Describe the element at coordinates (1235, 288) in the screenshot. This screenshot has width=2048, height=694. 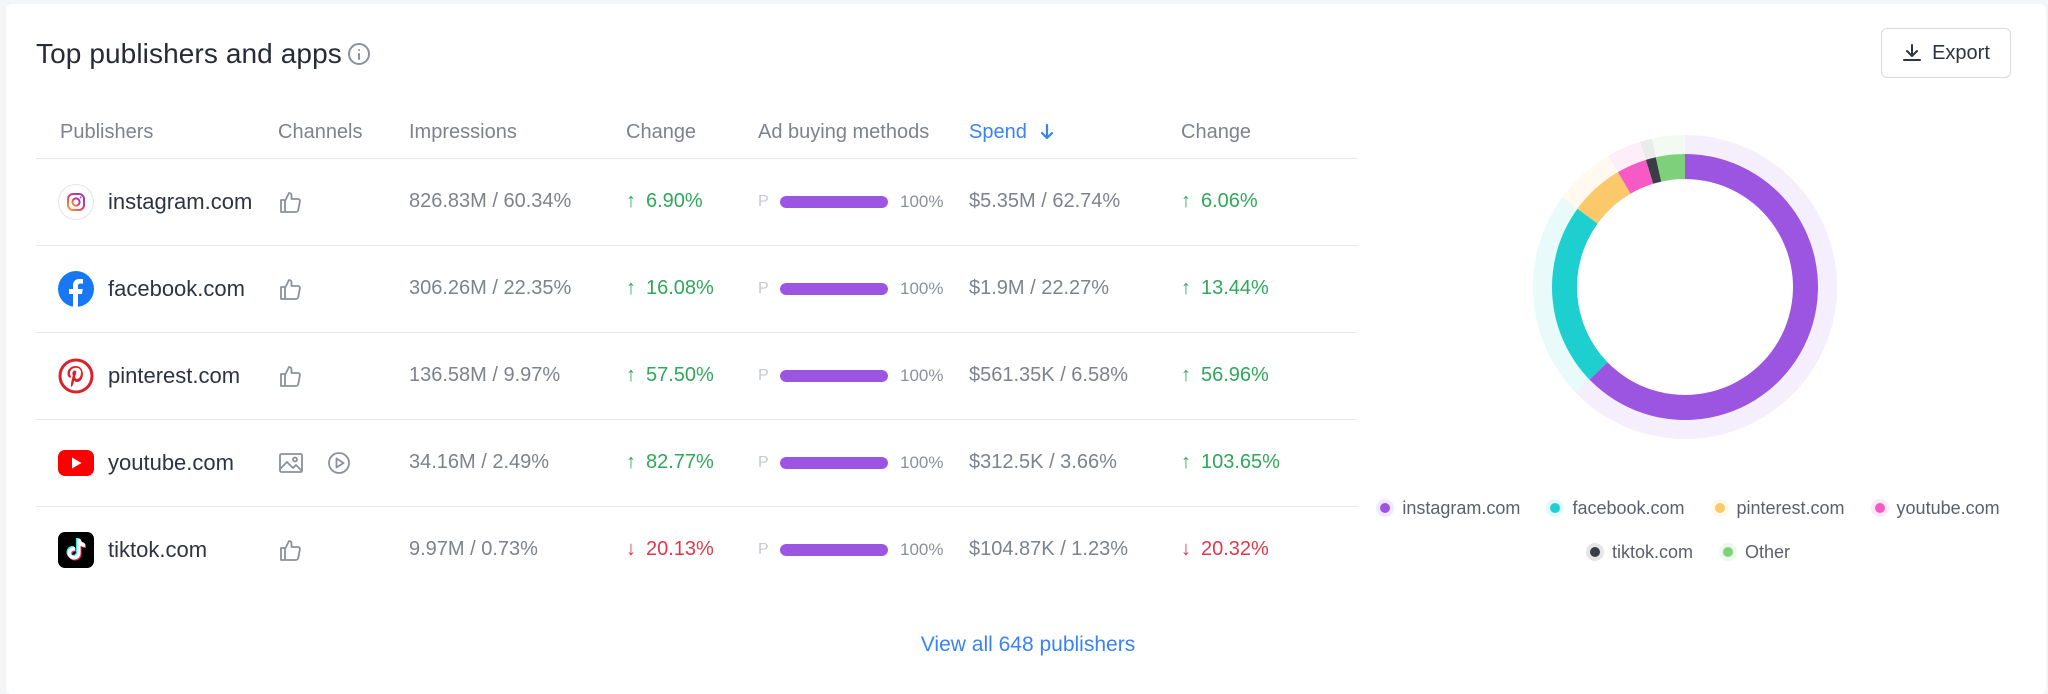
I see `spend-change-value: 13.44%` at that location.